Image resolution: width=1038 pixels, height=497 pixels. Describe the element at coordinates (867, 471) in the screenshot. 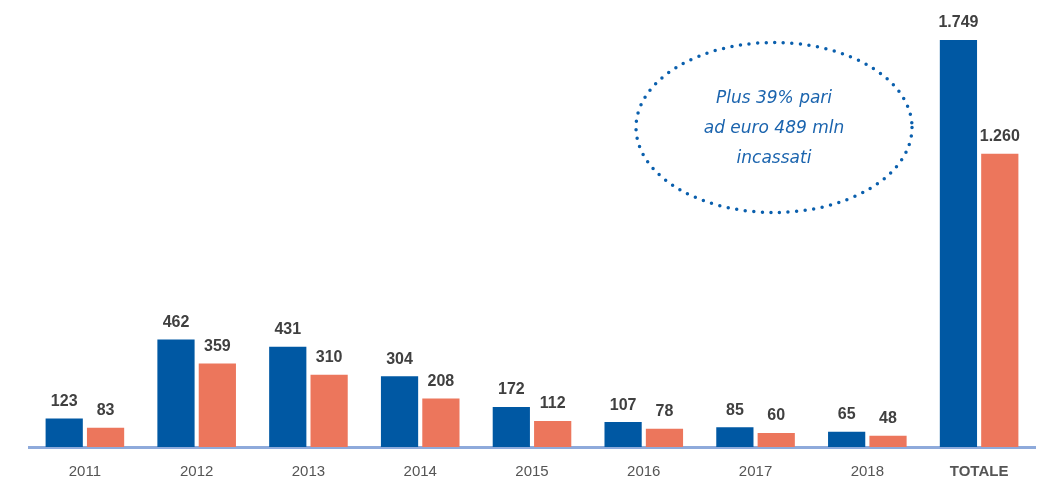

I see `x-tick-label: 2018` at that location.